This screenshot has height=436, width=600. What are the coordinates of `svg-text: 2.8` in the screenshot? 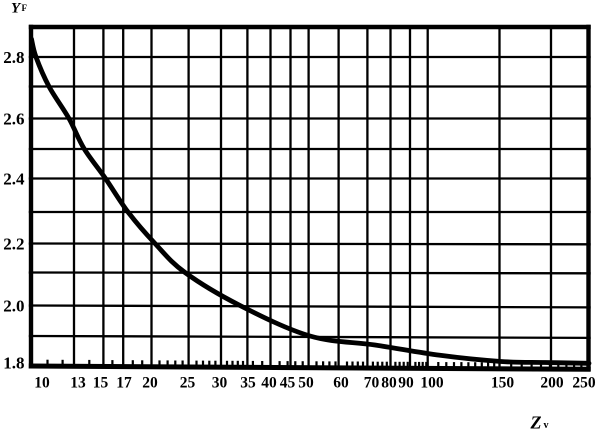 It's located at (13, 57).